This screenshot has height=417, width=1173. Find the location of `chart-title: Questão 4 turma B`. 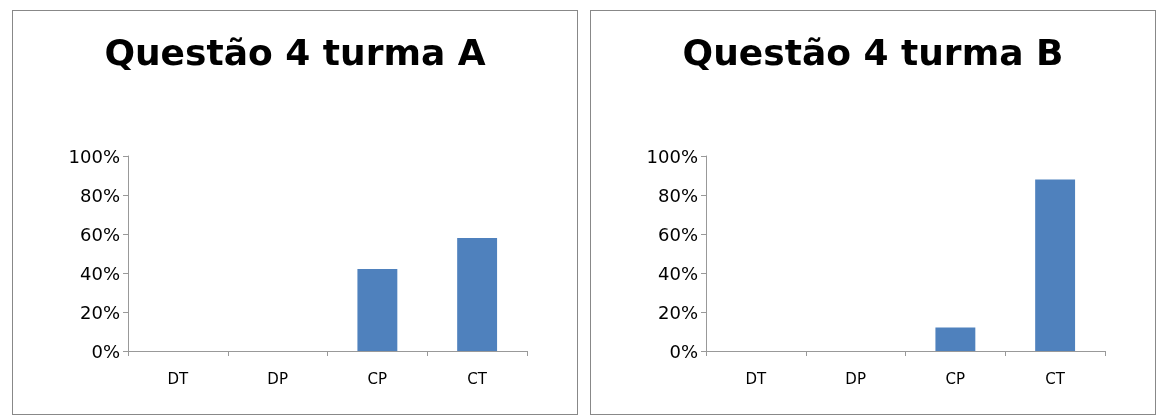

chart-title: Questão 4 turma B is located at coordinates (873, 52).